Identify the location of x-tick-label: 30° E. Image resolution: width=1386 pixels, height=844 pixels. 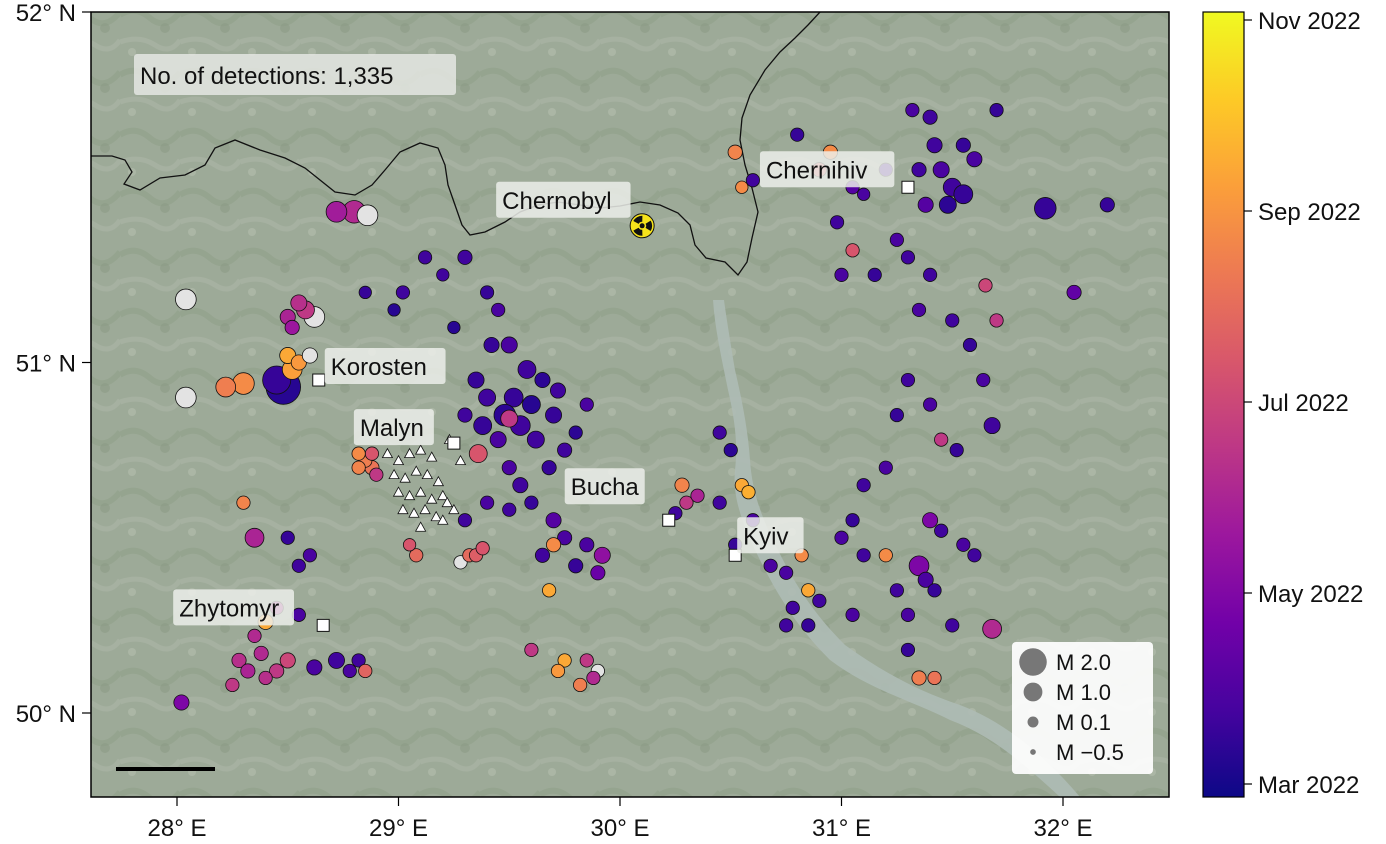
(620, 828).